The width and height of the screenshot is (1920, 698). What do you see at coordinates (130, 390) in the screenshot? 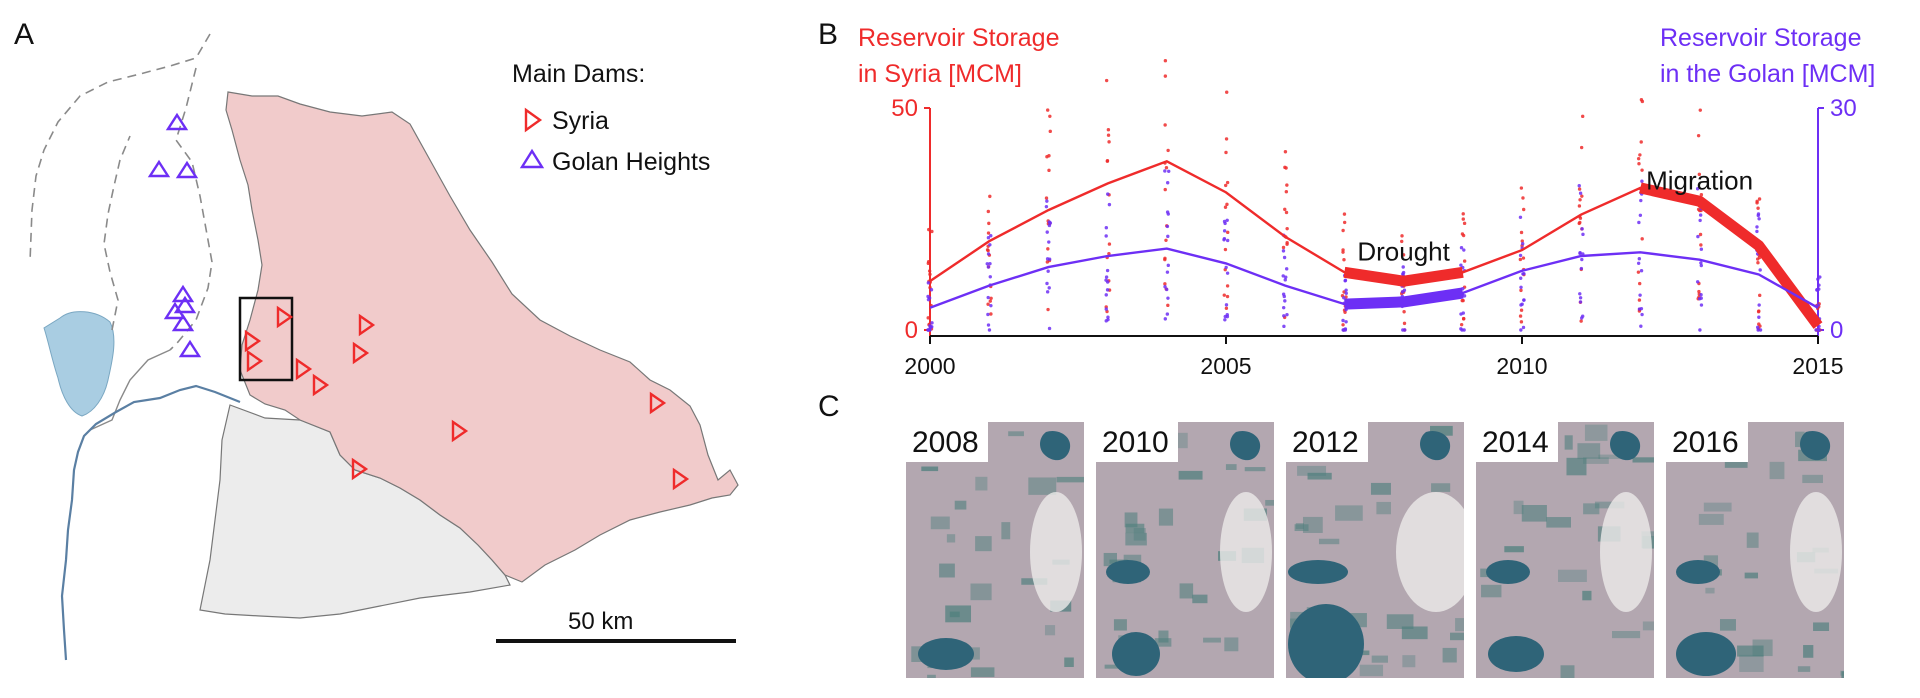
I see `border-solid` at bounding box center [130, 390].